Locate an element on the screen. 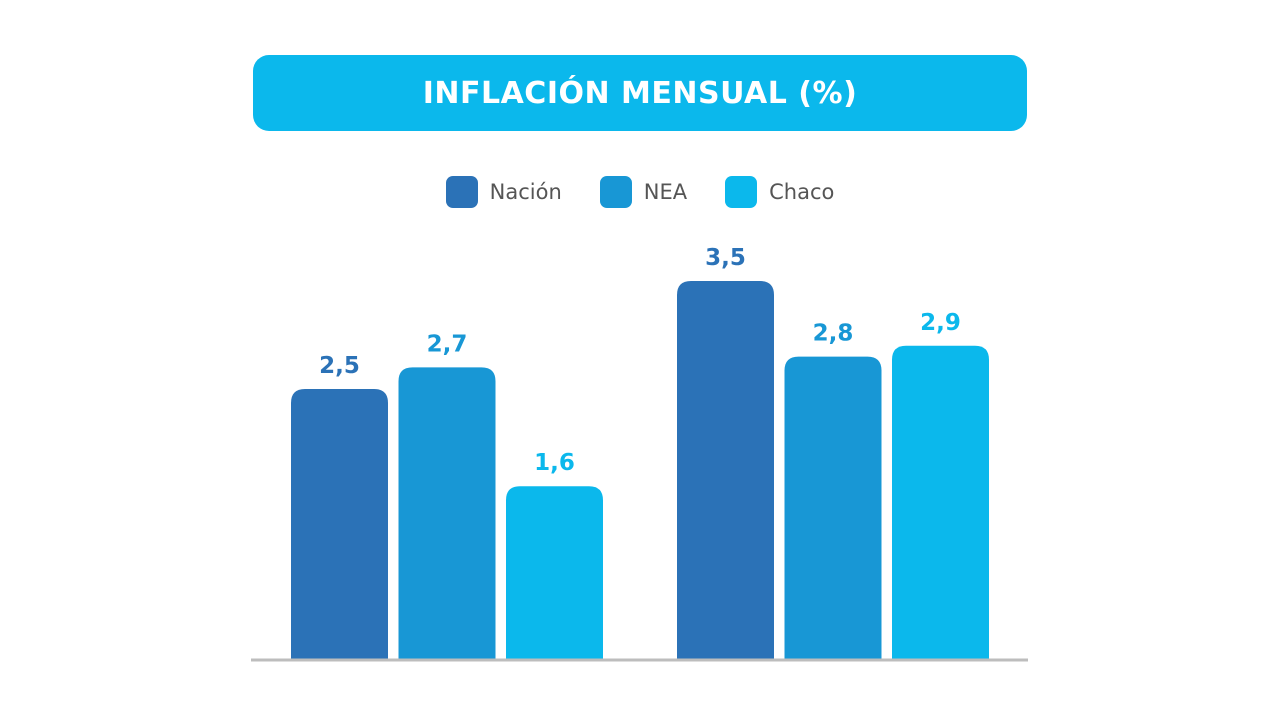 The height and width of the screenshot is (720, 1280). chart-title: INFLACIÓN MENSUAL (%) is located at coordinates (640, 93).